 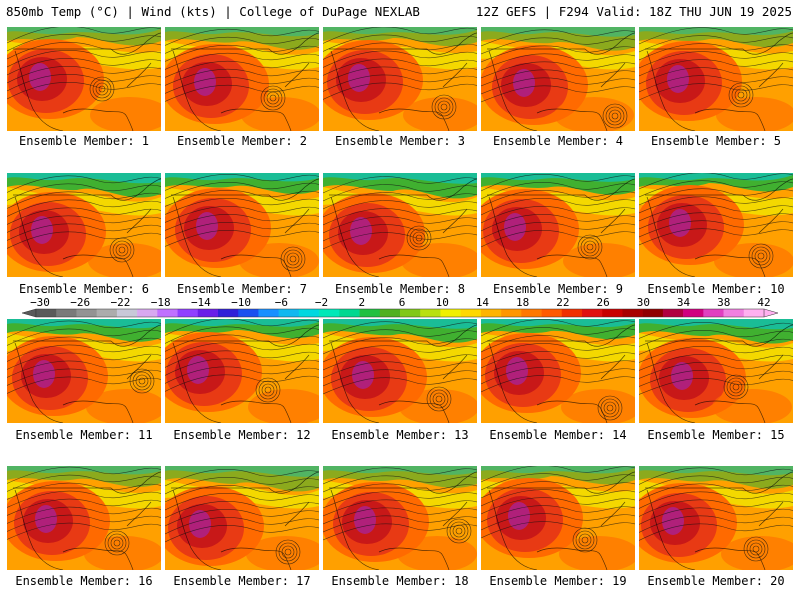 I want to click on ensemble-member-label: Ensemble Member: 8, so click(x=400, y=289).